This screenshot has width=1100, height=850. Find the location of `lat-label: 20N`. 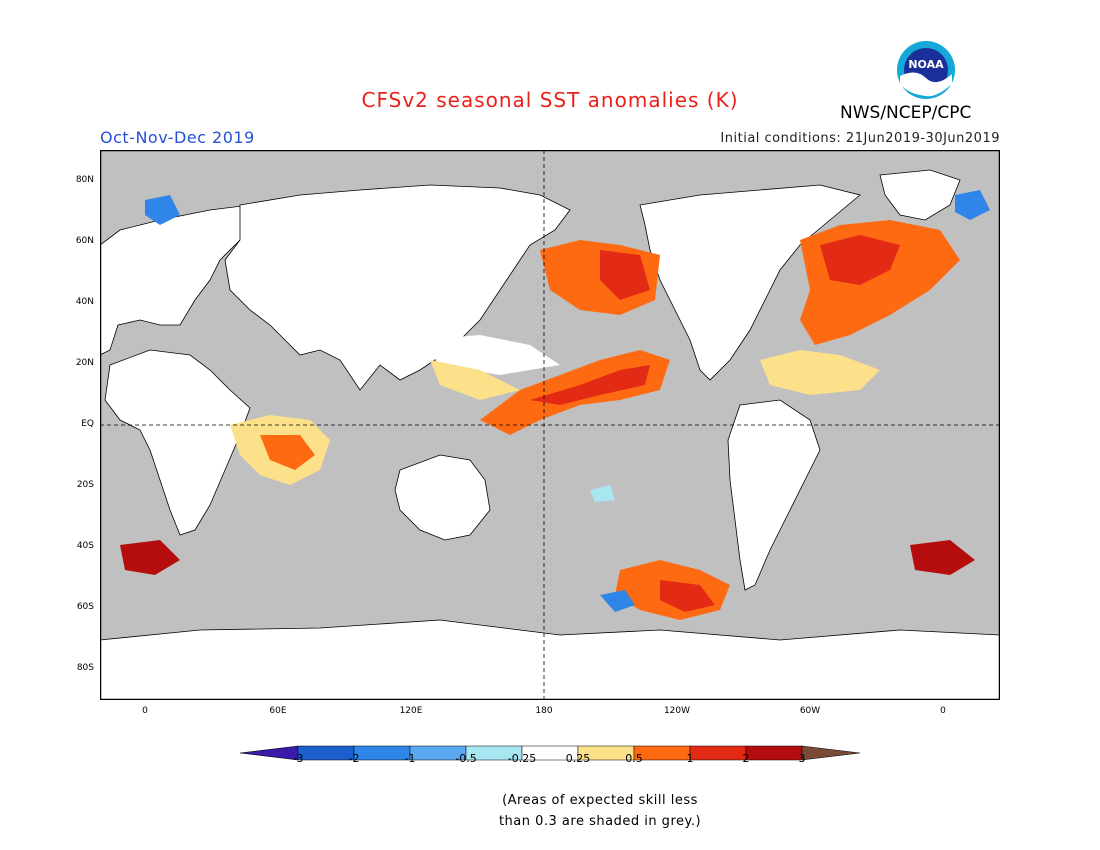

lat-label: 20N is located at coordinates (84, 363).